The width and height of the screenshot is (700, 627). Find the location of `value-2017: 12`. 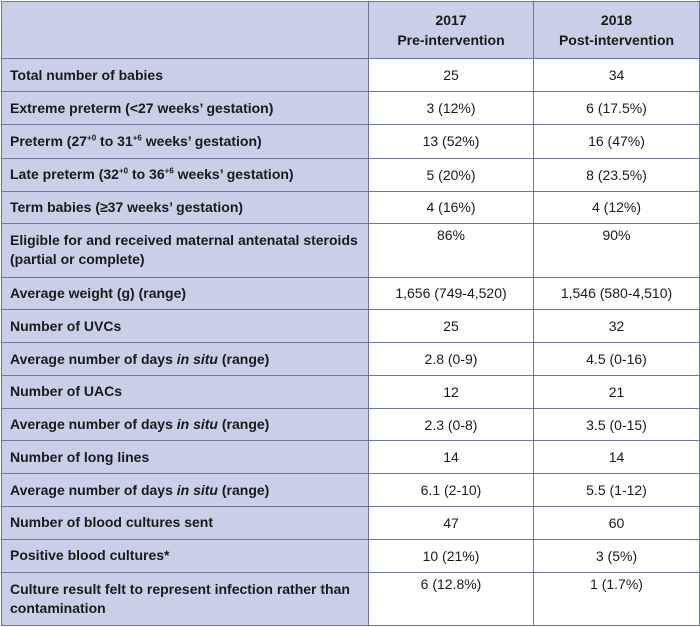

value-2017: 12 is located at coordinates (451, 391).